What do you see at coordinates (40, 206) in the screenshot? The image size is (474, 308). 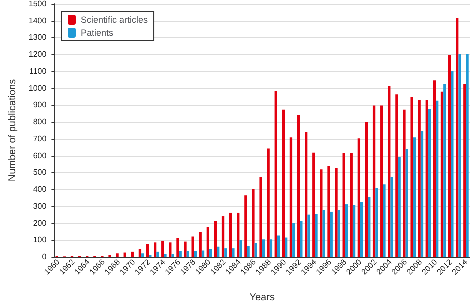 I see `y-tick-label: 300` at bounding box center [40, 206].